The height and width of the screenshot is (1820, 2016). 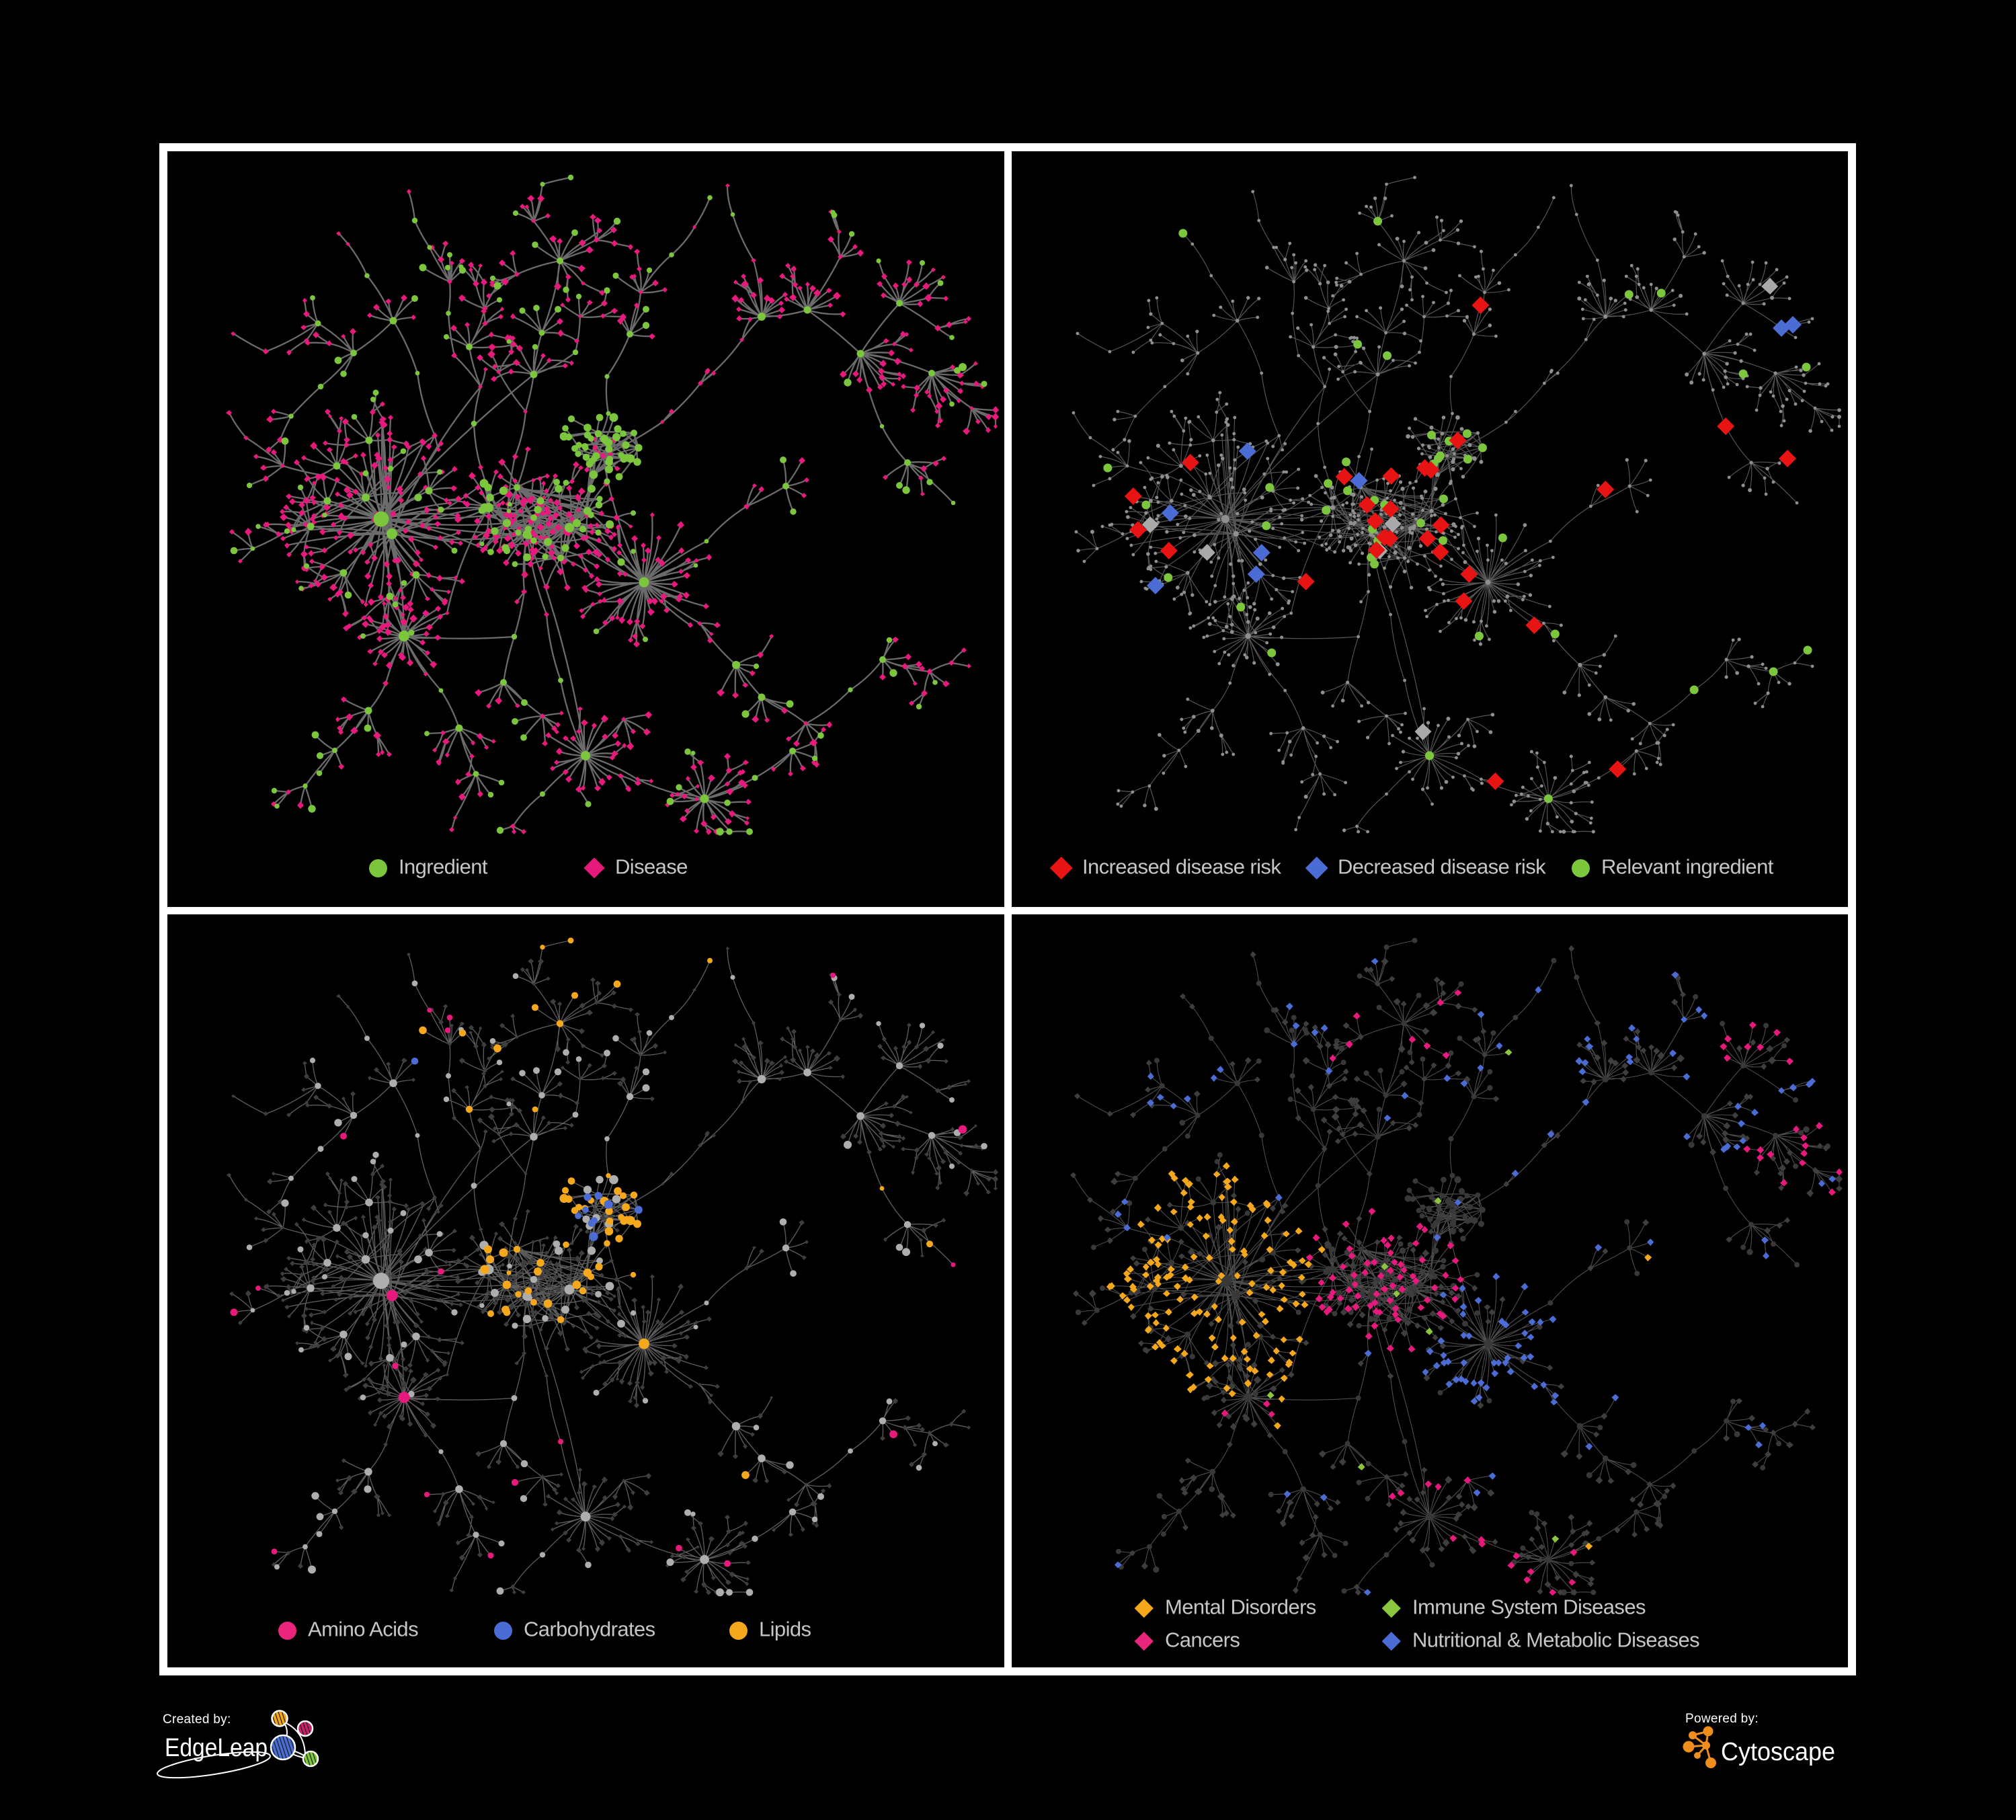 I want to click on svg-text: Cytoscape, so click(x=1778, y=1752).